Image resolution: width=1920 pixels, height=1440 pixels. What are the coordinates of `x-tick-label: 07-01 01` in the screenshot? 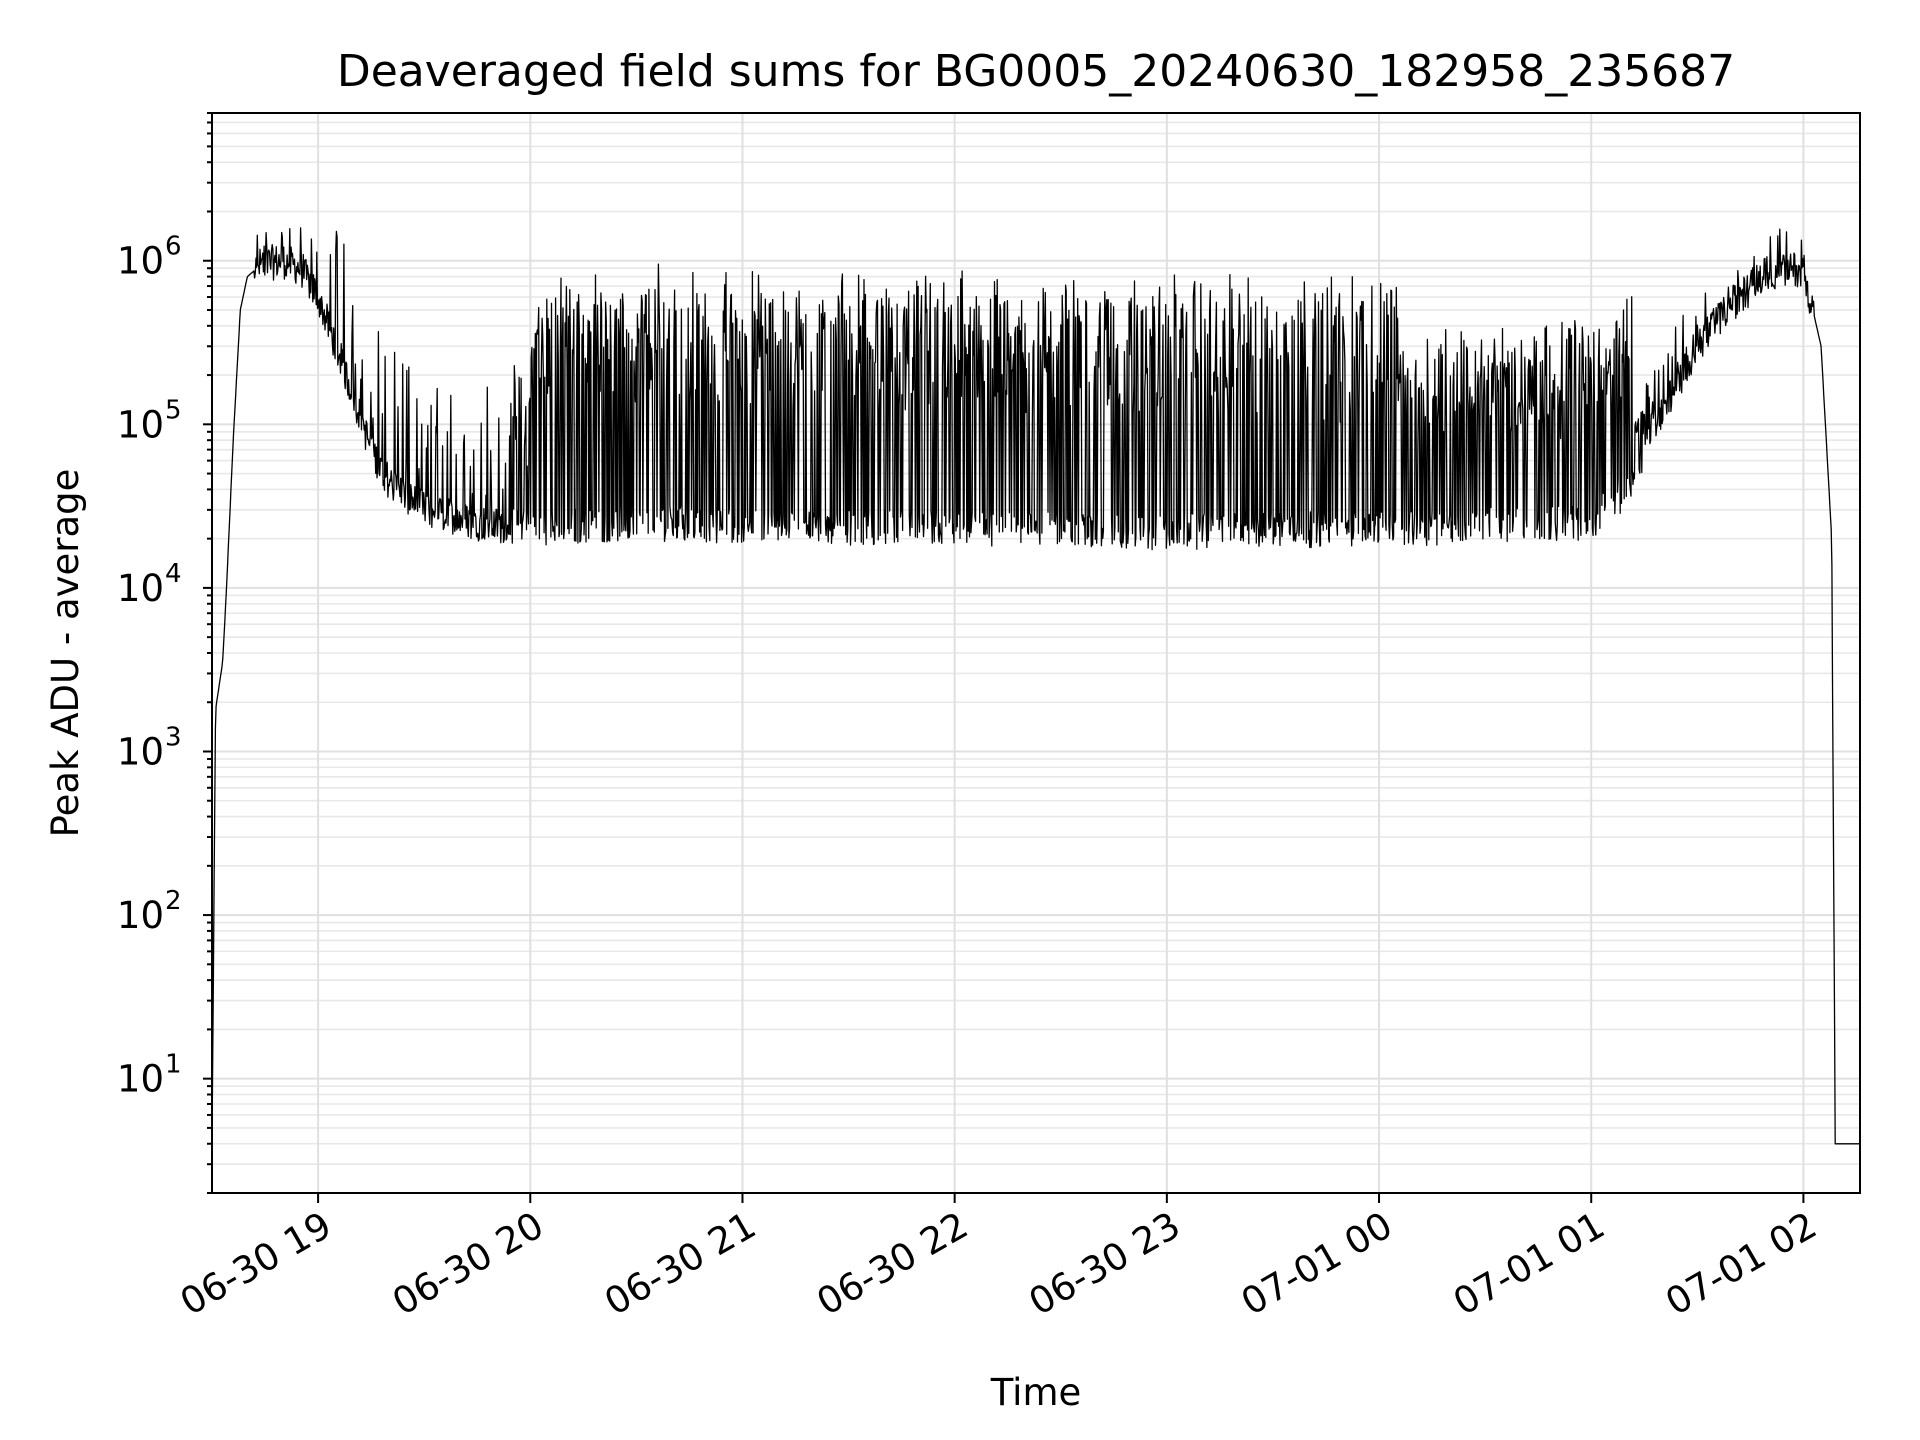 It's located at (1529, 1264).